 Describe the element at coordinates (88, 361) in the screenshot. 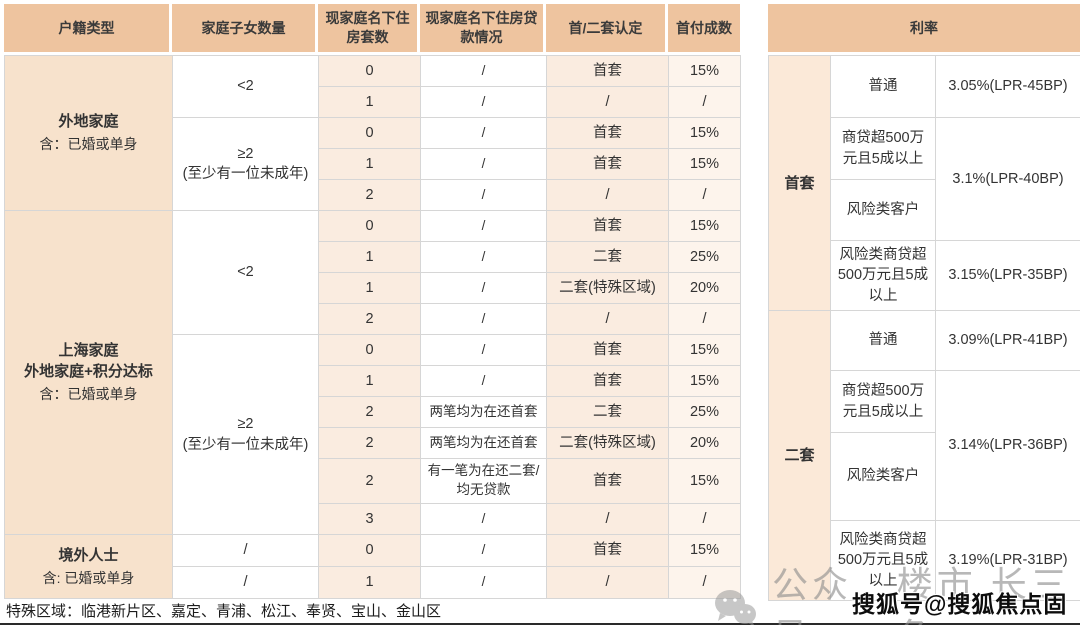

I see `group-title: 上海家庭 外地家庭+积分达标` at that location.